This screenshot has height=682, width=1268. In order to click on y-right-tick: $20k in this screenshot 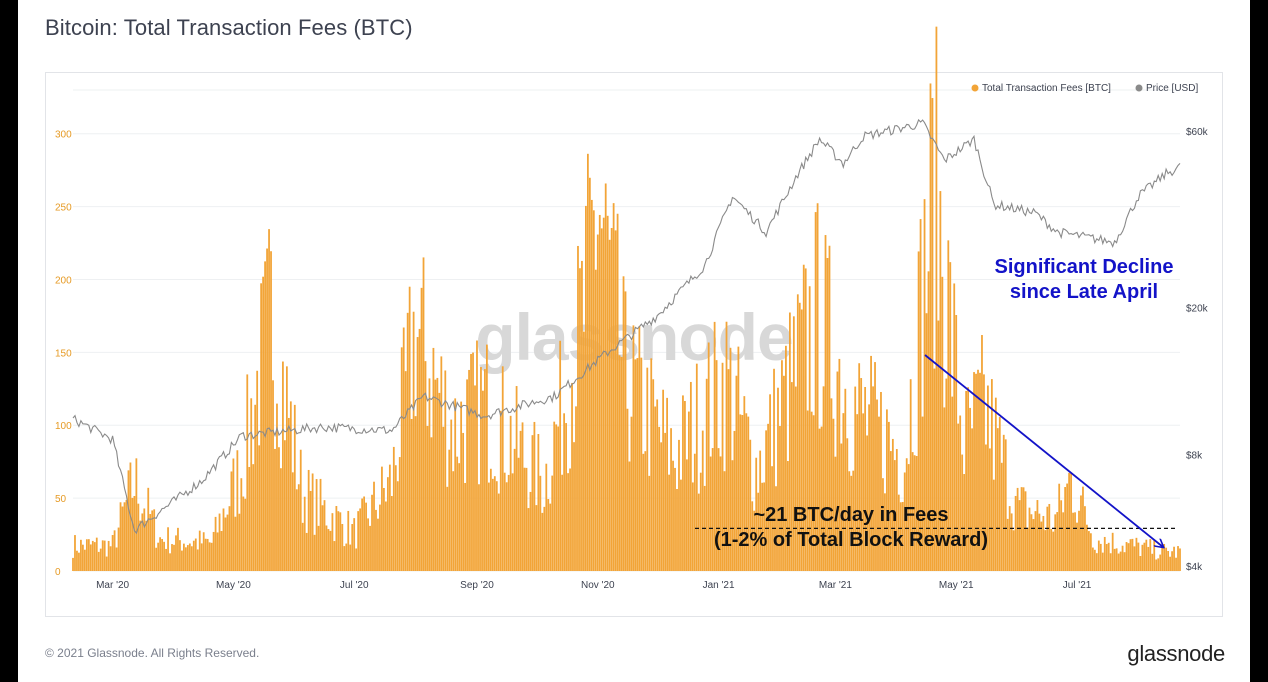, I will do `click(1197, 308)`.